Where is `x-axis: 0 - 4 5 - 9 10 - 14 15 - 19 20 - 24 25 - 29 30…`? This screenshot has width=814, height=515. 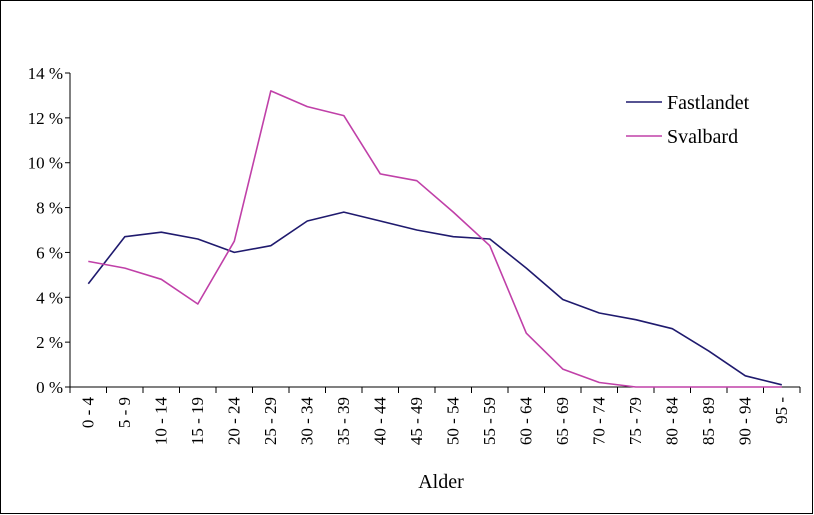
x-axis: 0 - 4 5 - 9 10 - 14 15 - 19 20 - 24 25 - 29 30… is located at coordinates (435, 416).